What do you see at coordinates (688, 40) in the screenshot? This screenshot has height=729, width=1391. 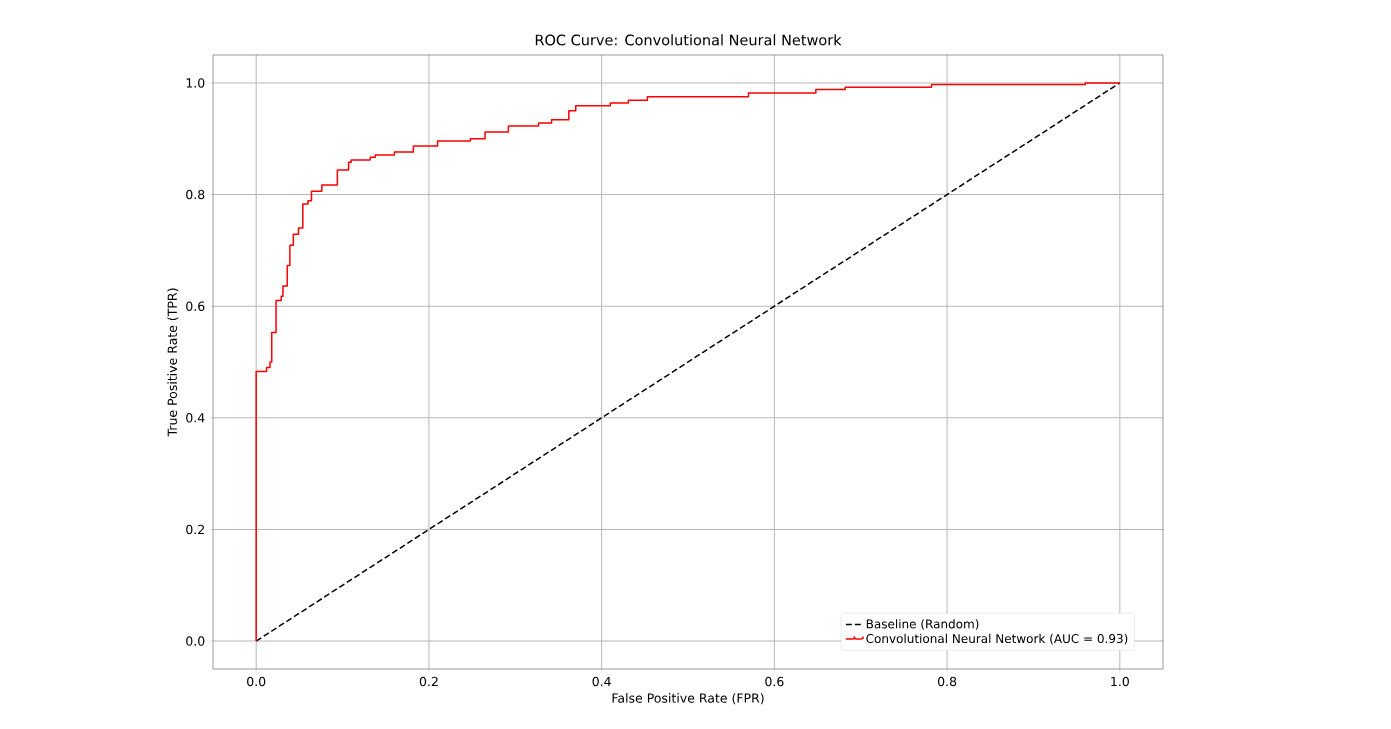 I see `chart-title: ROC Curve: Convolutional Neural Network` at bounding box center [688, 40].